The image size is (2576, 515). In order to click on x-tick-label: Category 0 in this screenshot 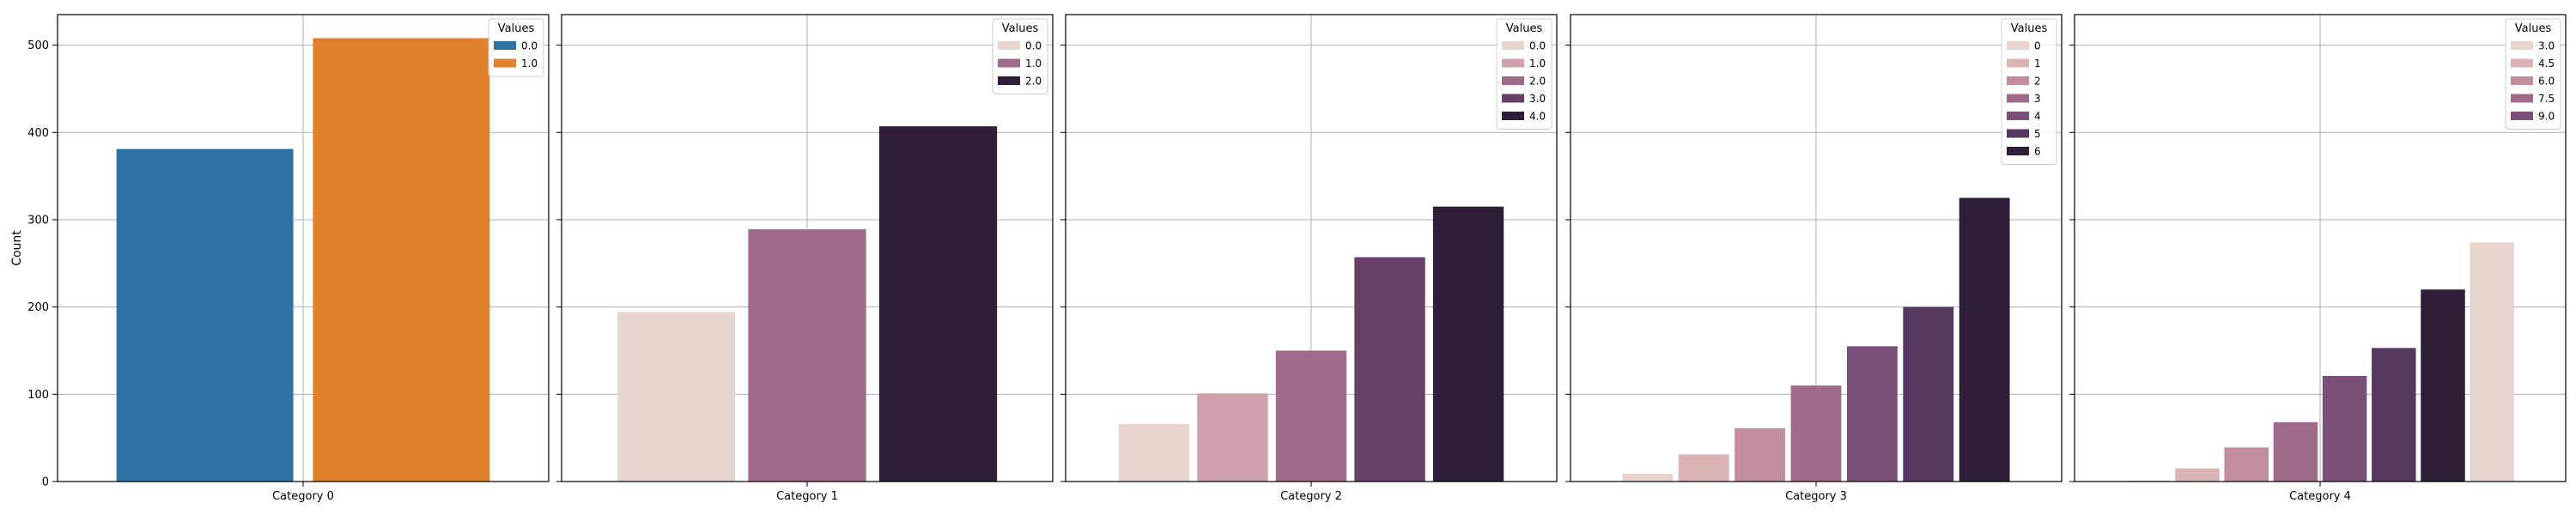, I will do `click(303, 496)`.